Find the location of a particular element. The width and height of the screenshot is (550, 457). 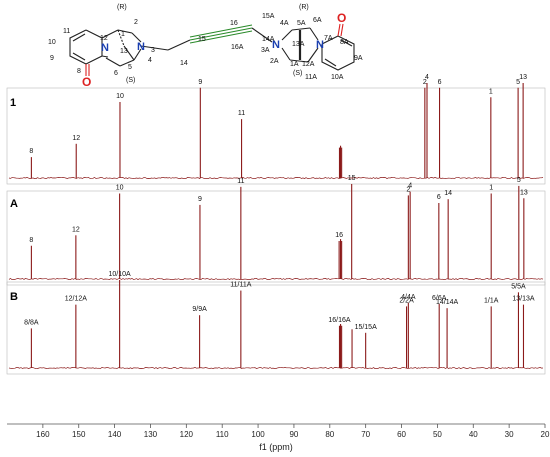

peak-label: 12/12A is located at coordinates (76, 299).